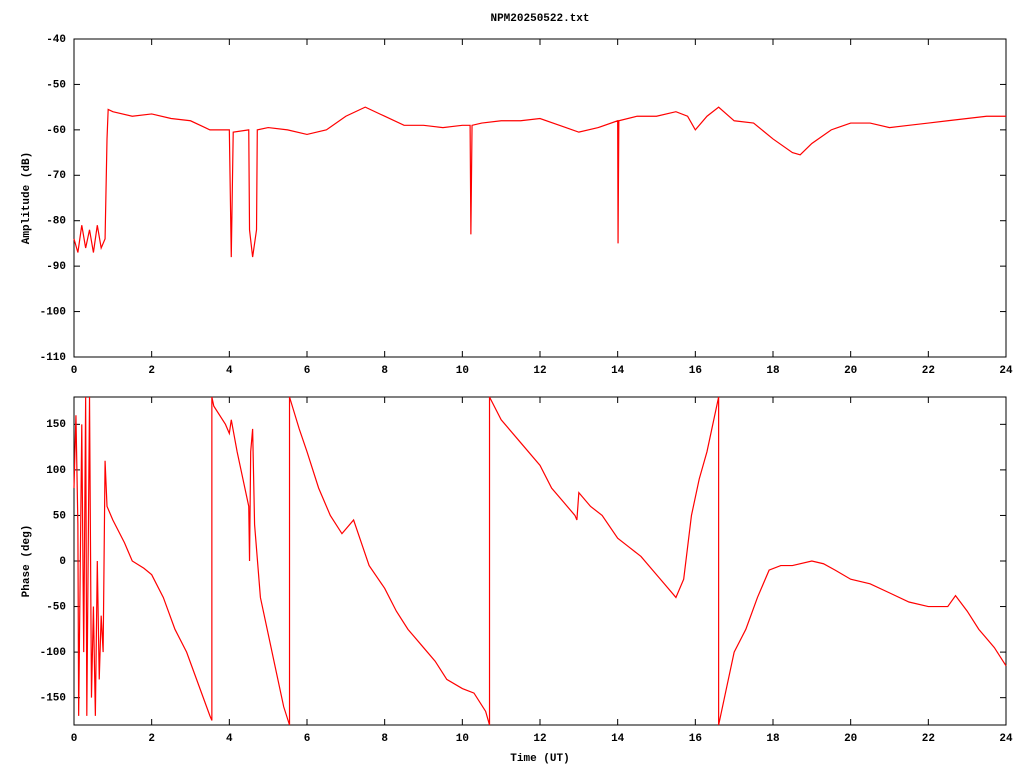  Describe the element at coordinates (62, 562) in the screenshot. I see `y-tick-label: 0` at that location.